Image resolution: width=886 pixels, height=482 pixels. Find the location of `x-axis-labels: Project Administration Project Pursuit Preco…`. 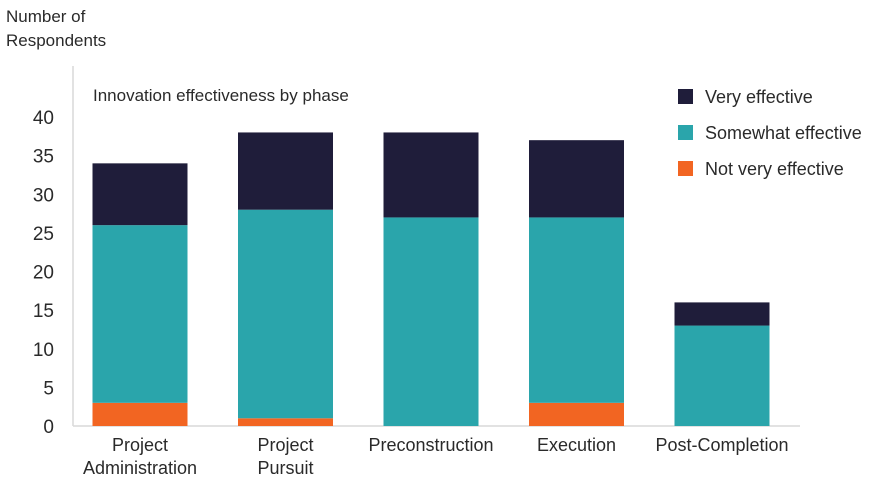

x-axis-labels: Project Administration Project Pursuit Preco… is located at coordinates (436, 456).